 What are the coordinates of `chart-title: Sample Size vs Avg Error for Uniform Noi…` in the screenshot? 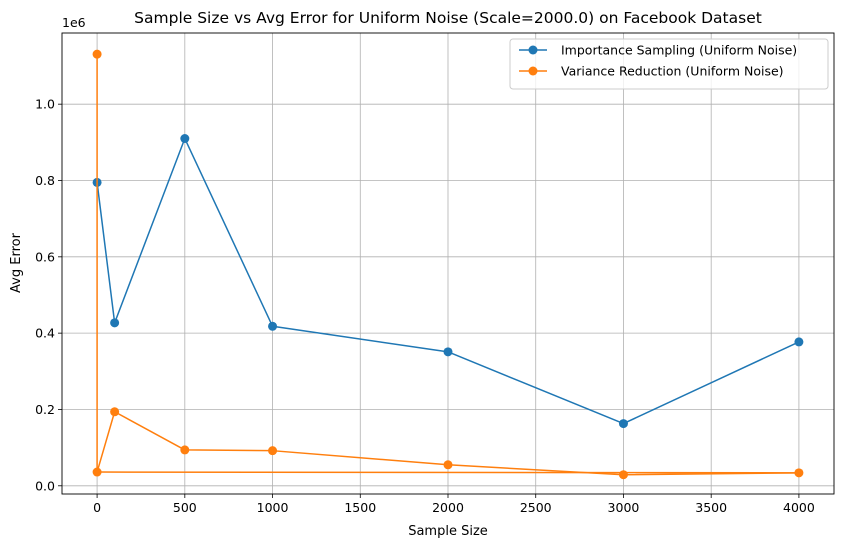 It's located at (448, 18).